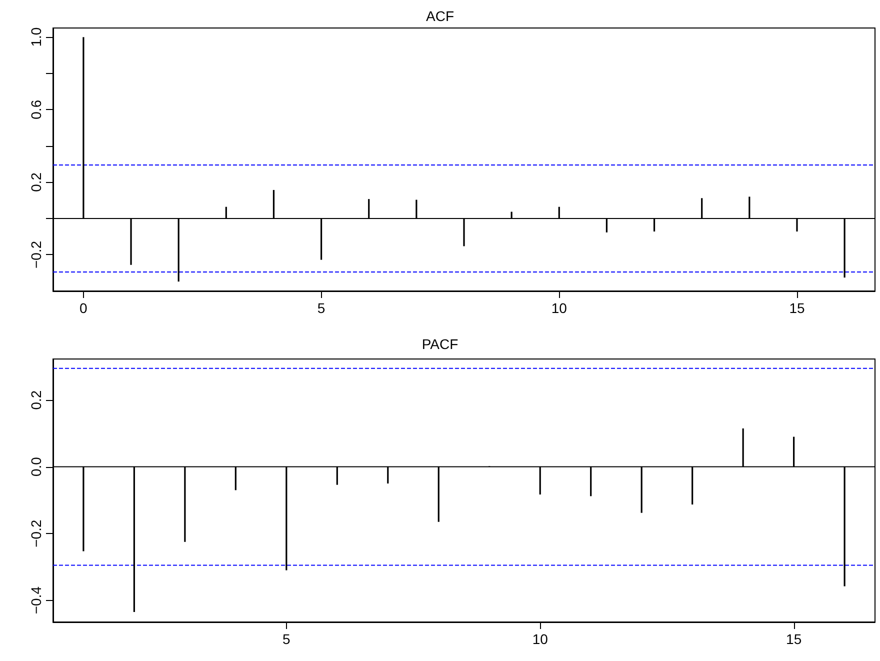 Image resolution: width=880 pixels, height=661 pixels. What do you see at coordinates (84, 308) in the screenshot?
I see `x-tick-label: 0` at bounding box center [84, 308].